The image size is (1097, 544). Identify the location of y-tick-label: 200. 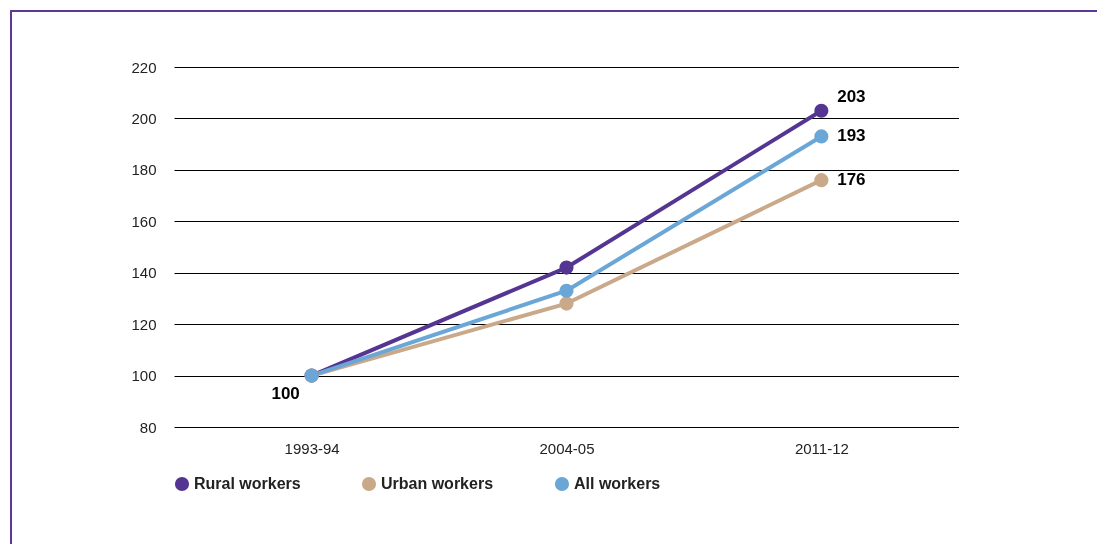
(144, 118).